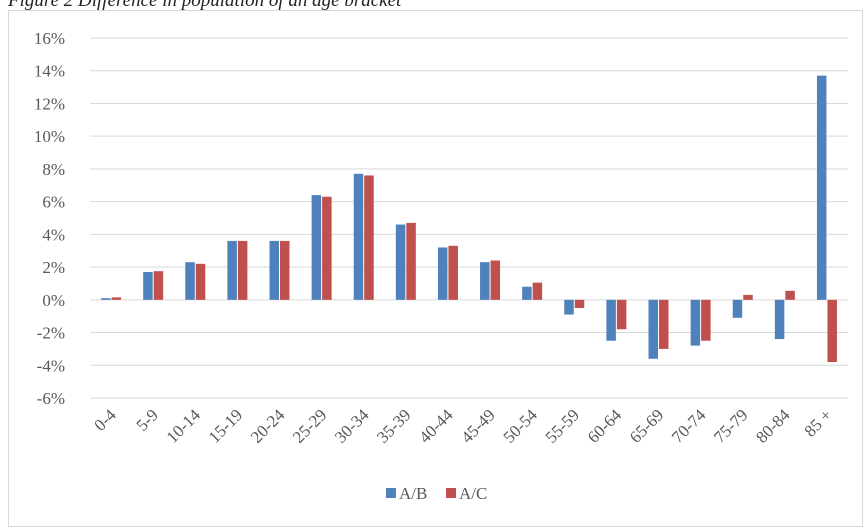  I want to click on x-tick-label: 45-49, so click(477, 425).